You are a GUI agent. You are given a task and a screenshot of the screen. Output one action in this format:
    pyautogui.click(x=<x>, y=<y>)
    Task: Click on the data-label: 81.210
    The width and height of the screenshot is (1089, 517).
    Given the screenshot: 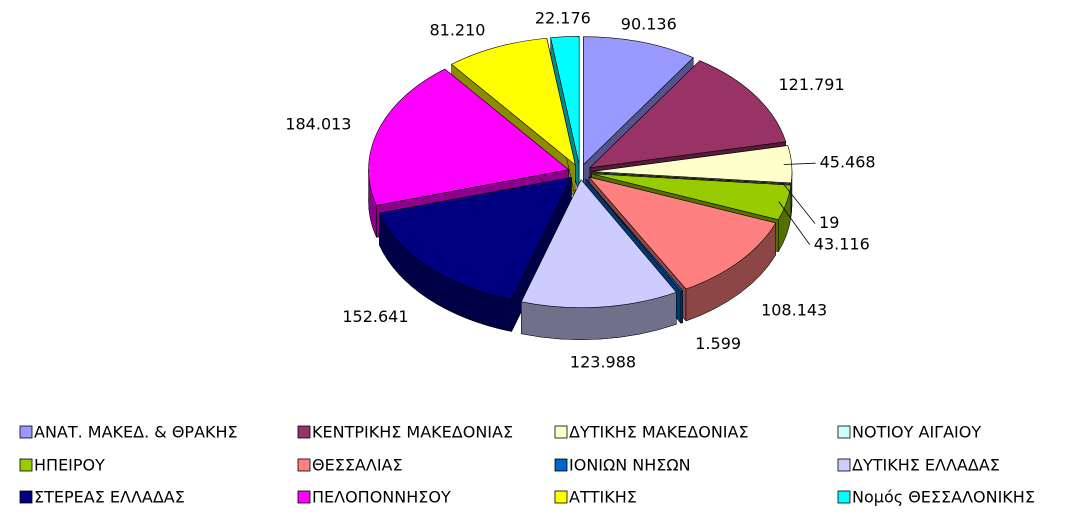 What is the action you would take?
    pyautogui.click(x=457, y=29)
    